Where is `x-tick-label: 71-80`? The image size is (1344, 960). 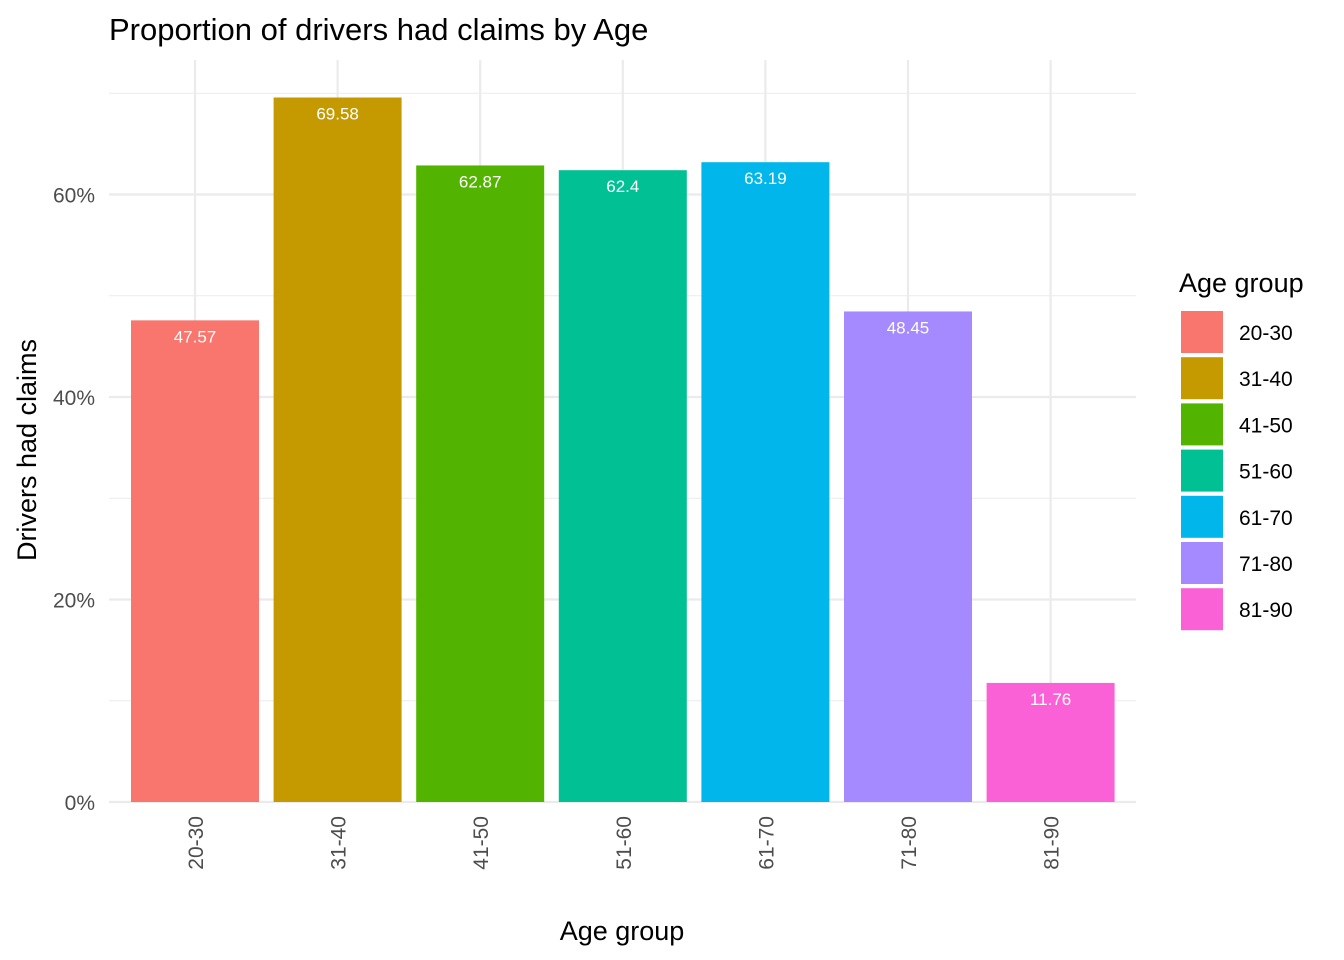
x-tick-label: 71-80 is located at coordinates (909, 843).